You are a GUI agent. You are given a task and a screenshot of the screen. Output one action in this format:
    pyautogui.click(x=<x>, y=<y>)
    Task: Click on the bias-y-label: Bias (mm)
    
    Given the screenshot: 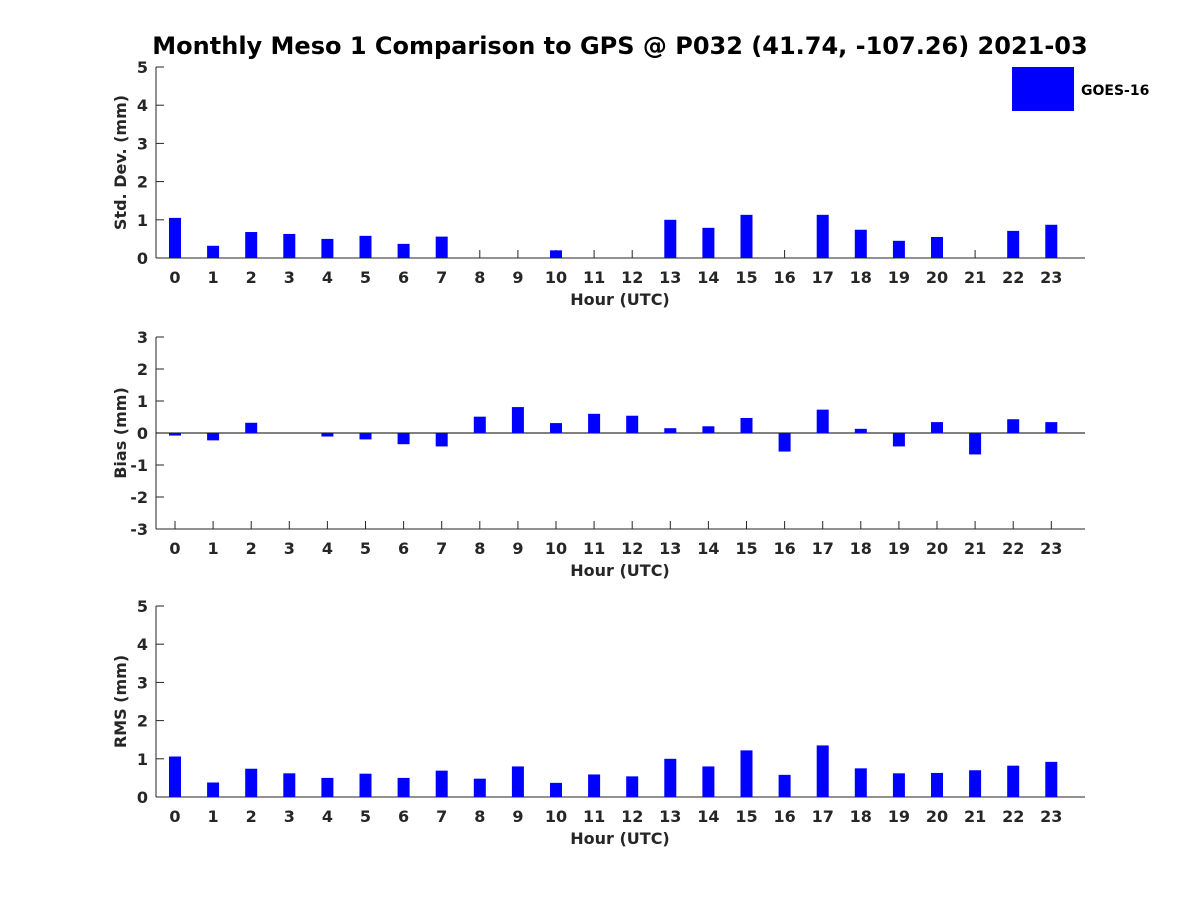 What is the action you would take?
    pyautogui.click(x=120, y=433)
    